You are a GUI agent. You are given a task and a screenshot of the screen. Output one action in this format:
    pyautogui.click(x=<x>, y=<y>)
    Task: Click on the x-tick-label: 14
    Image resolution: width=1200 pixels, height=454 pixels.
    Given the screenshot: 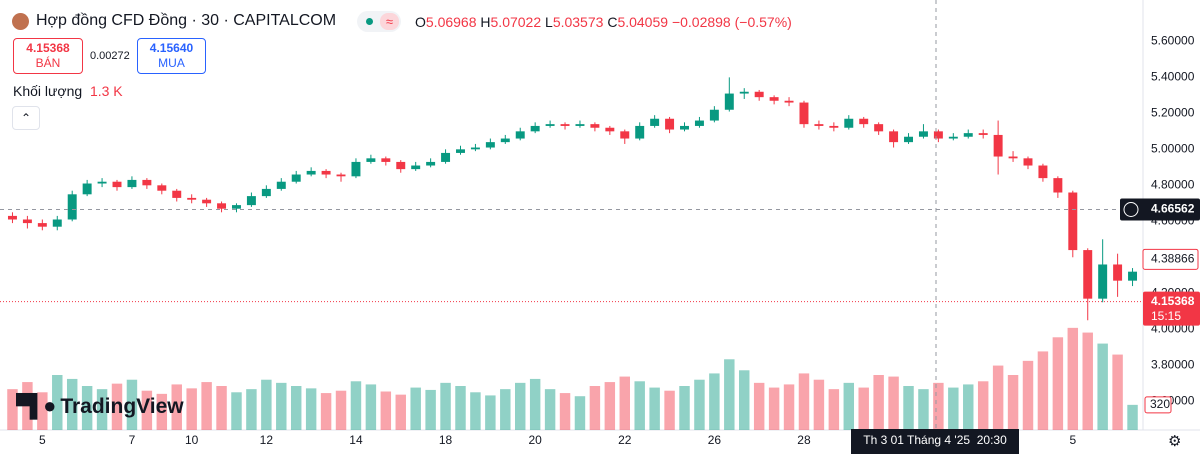 What is the action you would take?
    pyautogui.click(x=356, y=440)
    